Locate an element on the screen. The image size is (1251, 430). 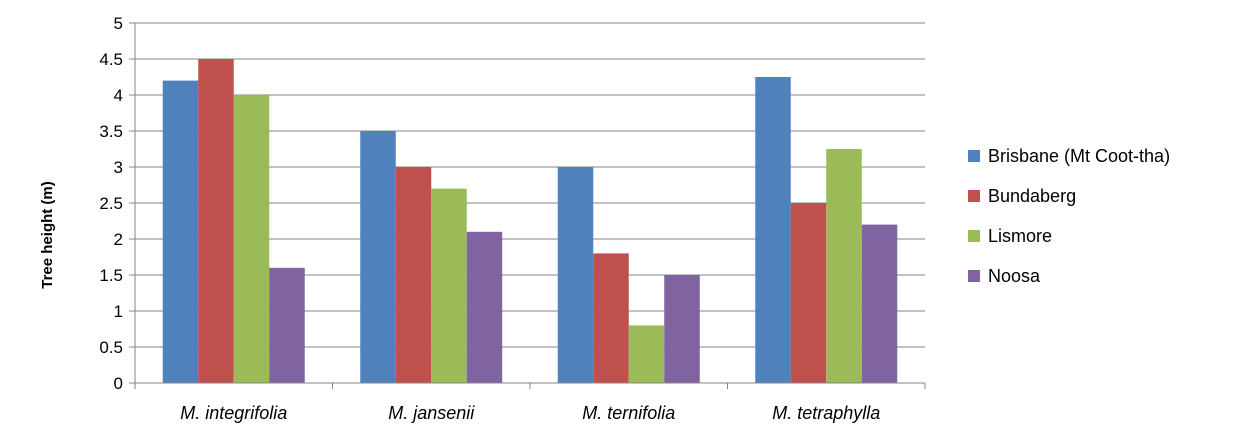
x-category-label: M. tetraphylla is located at coordinates (826, 413).